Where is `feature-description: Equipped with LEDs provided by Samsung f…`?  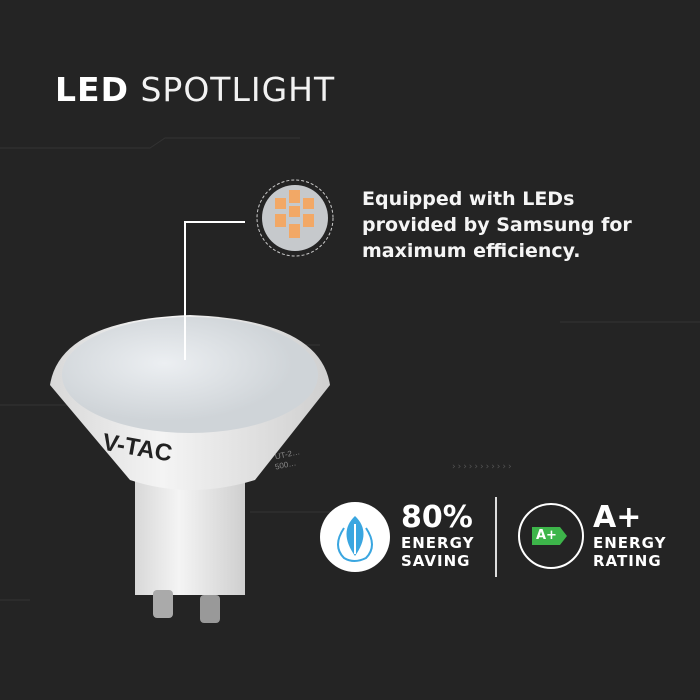 feature-description: Equipped with LEDs provided by Samsung f… is located at coordinates (497, 225).